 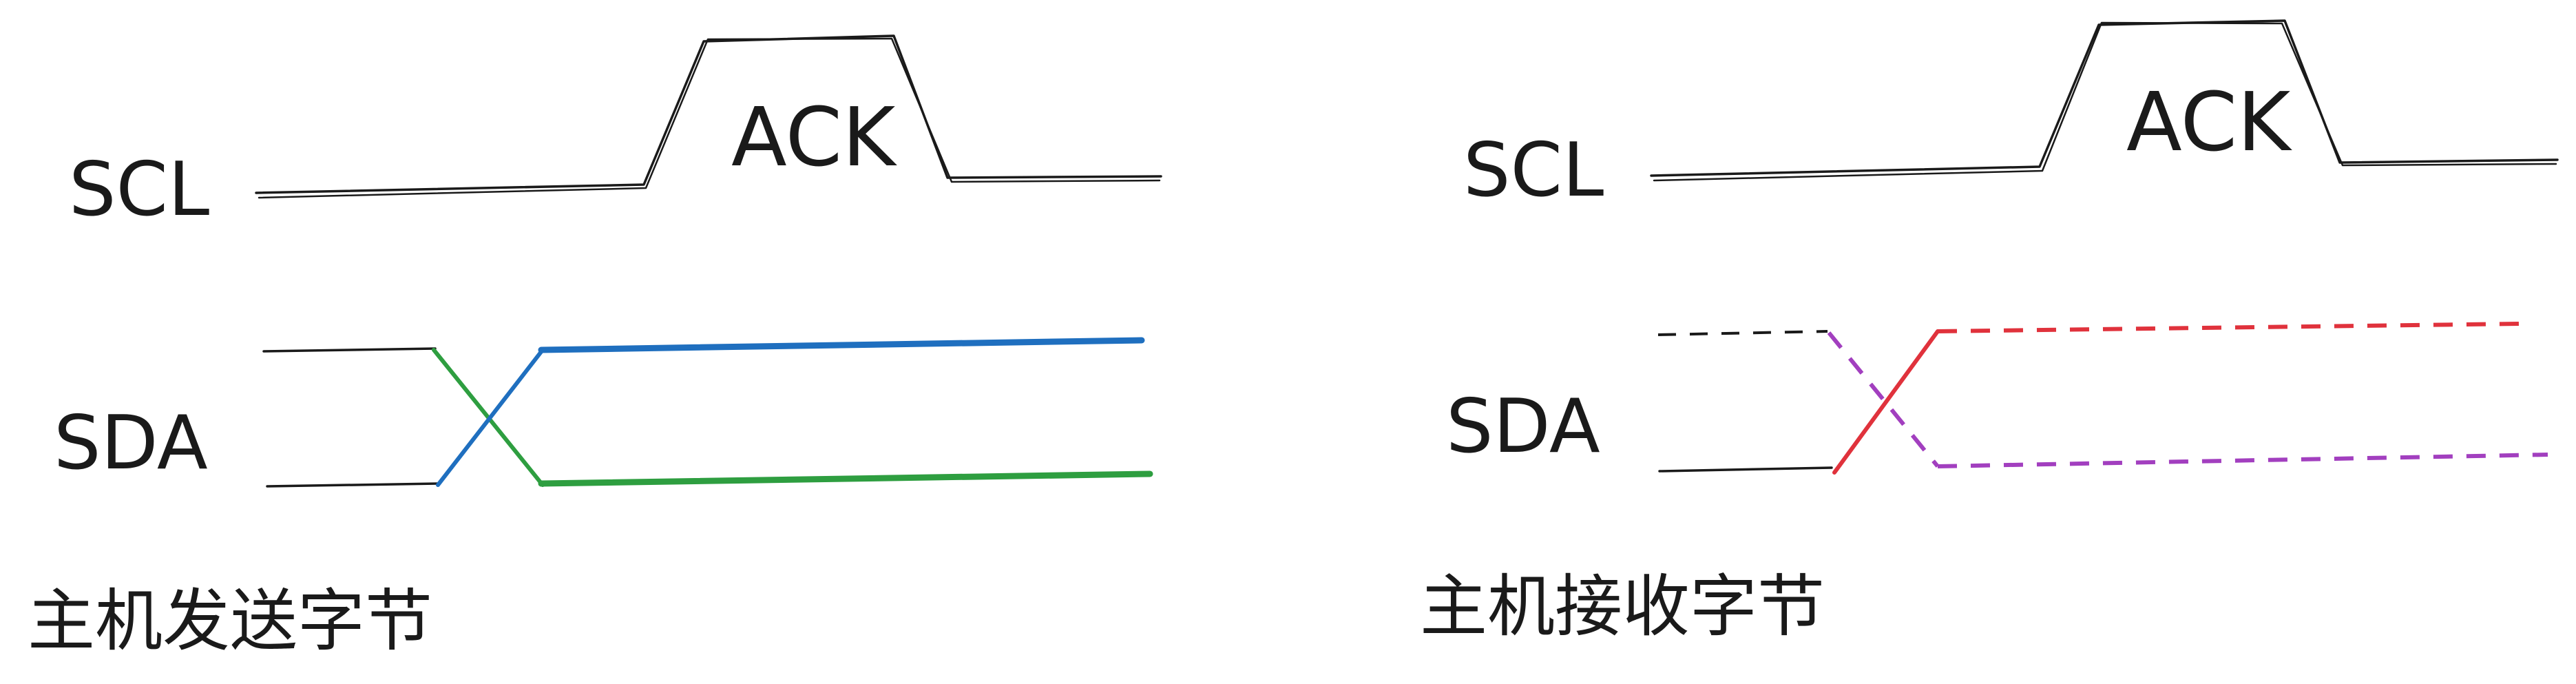 What do you see at coordinates (230, 621) in the screenshot?
I see `left-caption: 主机发送字节` at bounding box center [230, 621].